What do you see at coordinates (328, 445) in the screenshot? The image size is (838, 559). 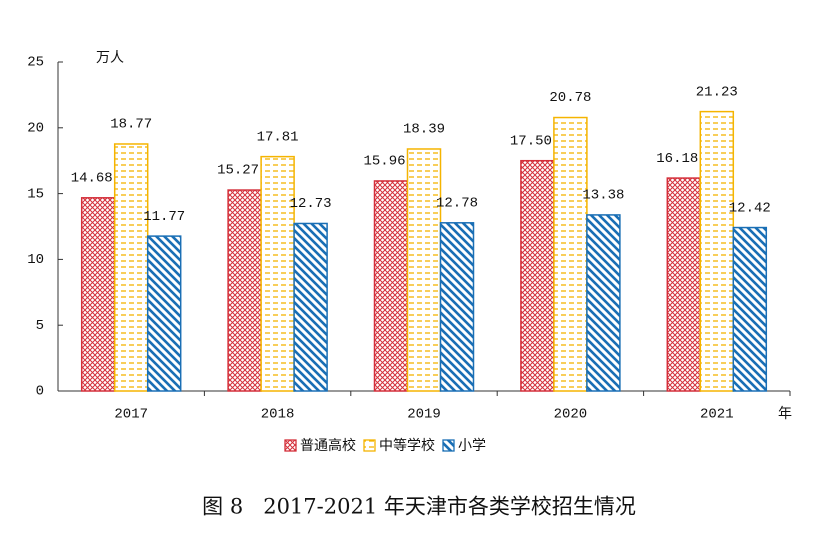 I see `legend-label: 普通高校` at bounding box center [328, 445].